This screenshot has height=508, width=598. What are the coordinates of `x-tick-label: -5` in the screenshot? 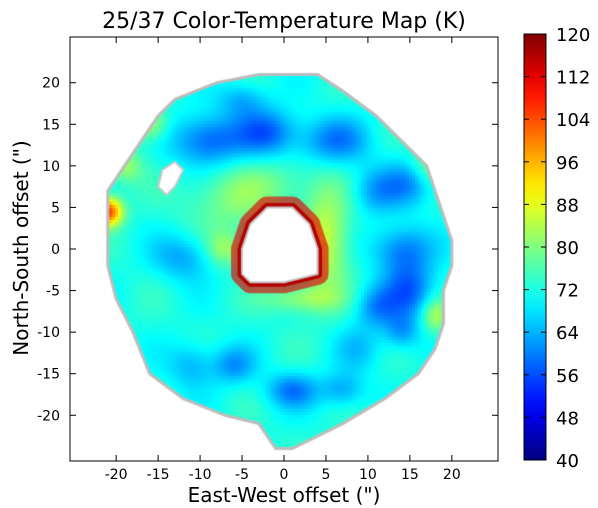 It's located at (242, 475).